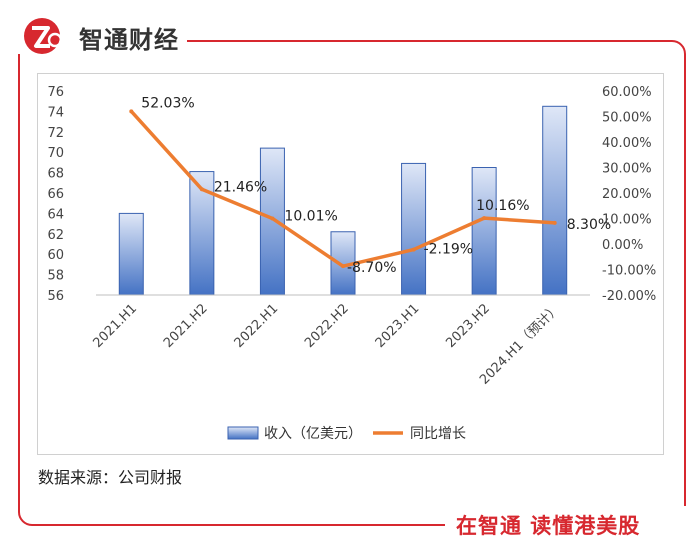  What do you see at coordinates (629, 271) in the screenshot?
I see `y-right-tick-label: -10.00%` at bounding box center [629, 271].